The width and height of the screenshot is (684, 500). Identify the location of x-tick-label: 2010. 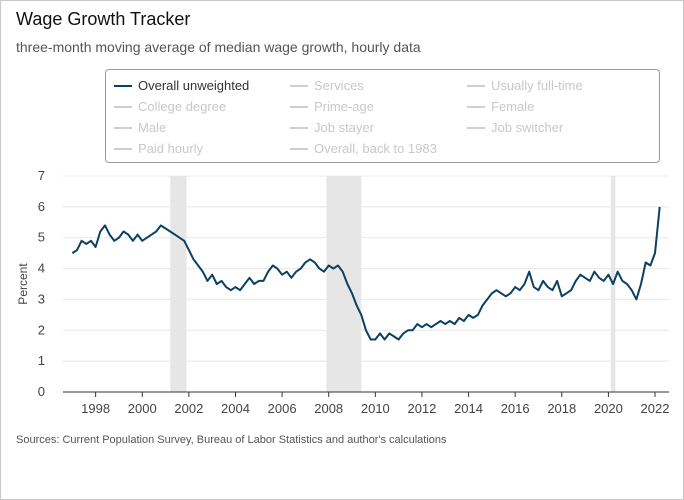
(375, 408).